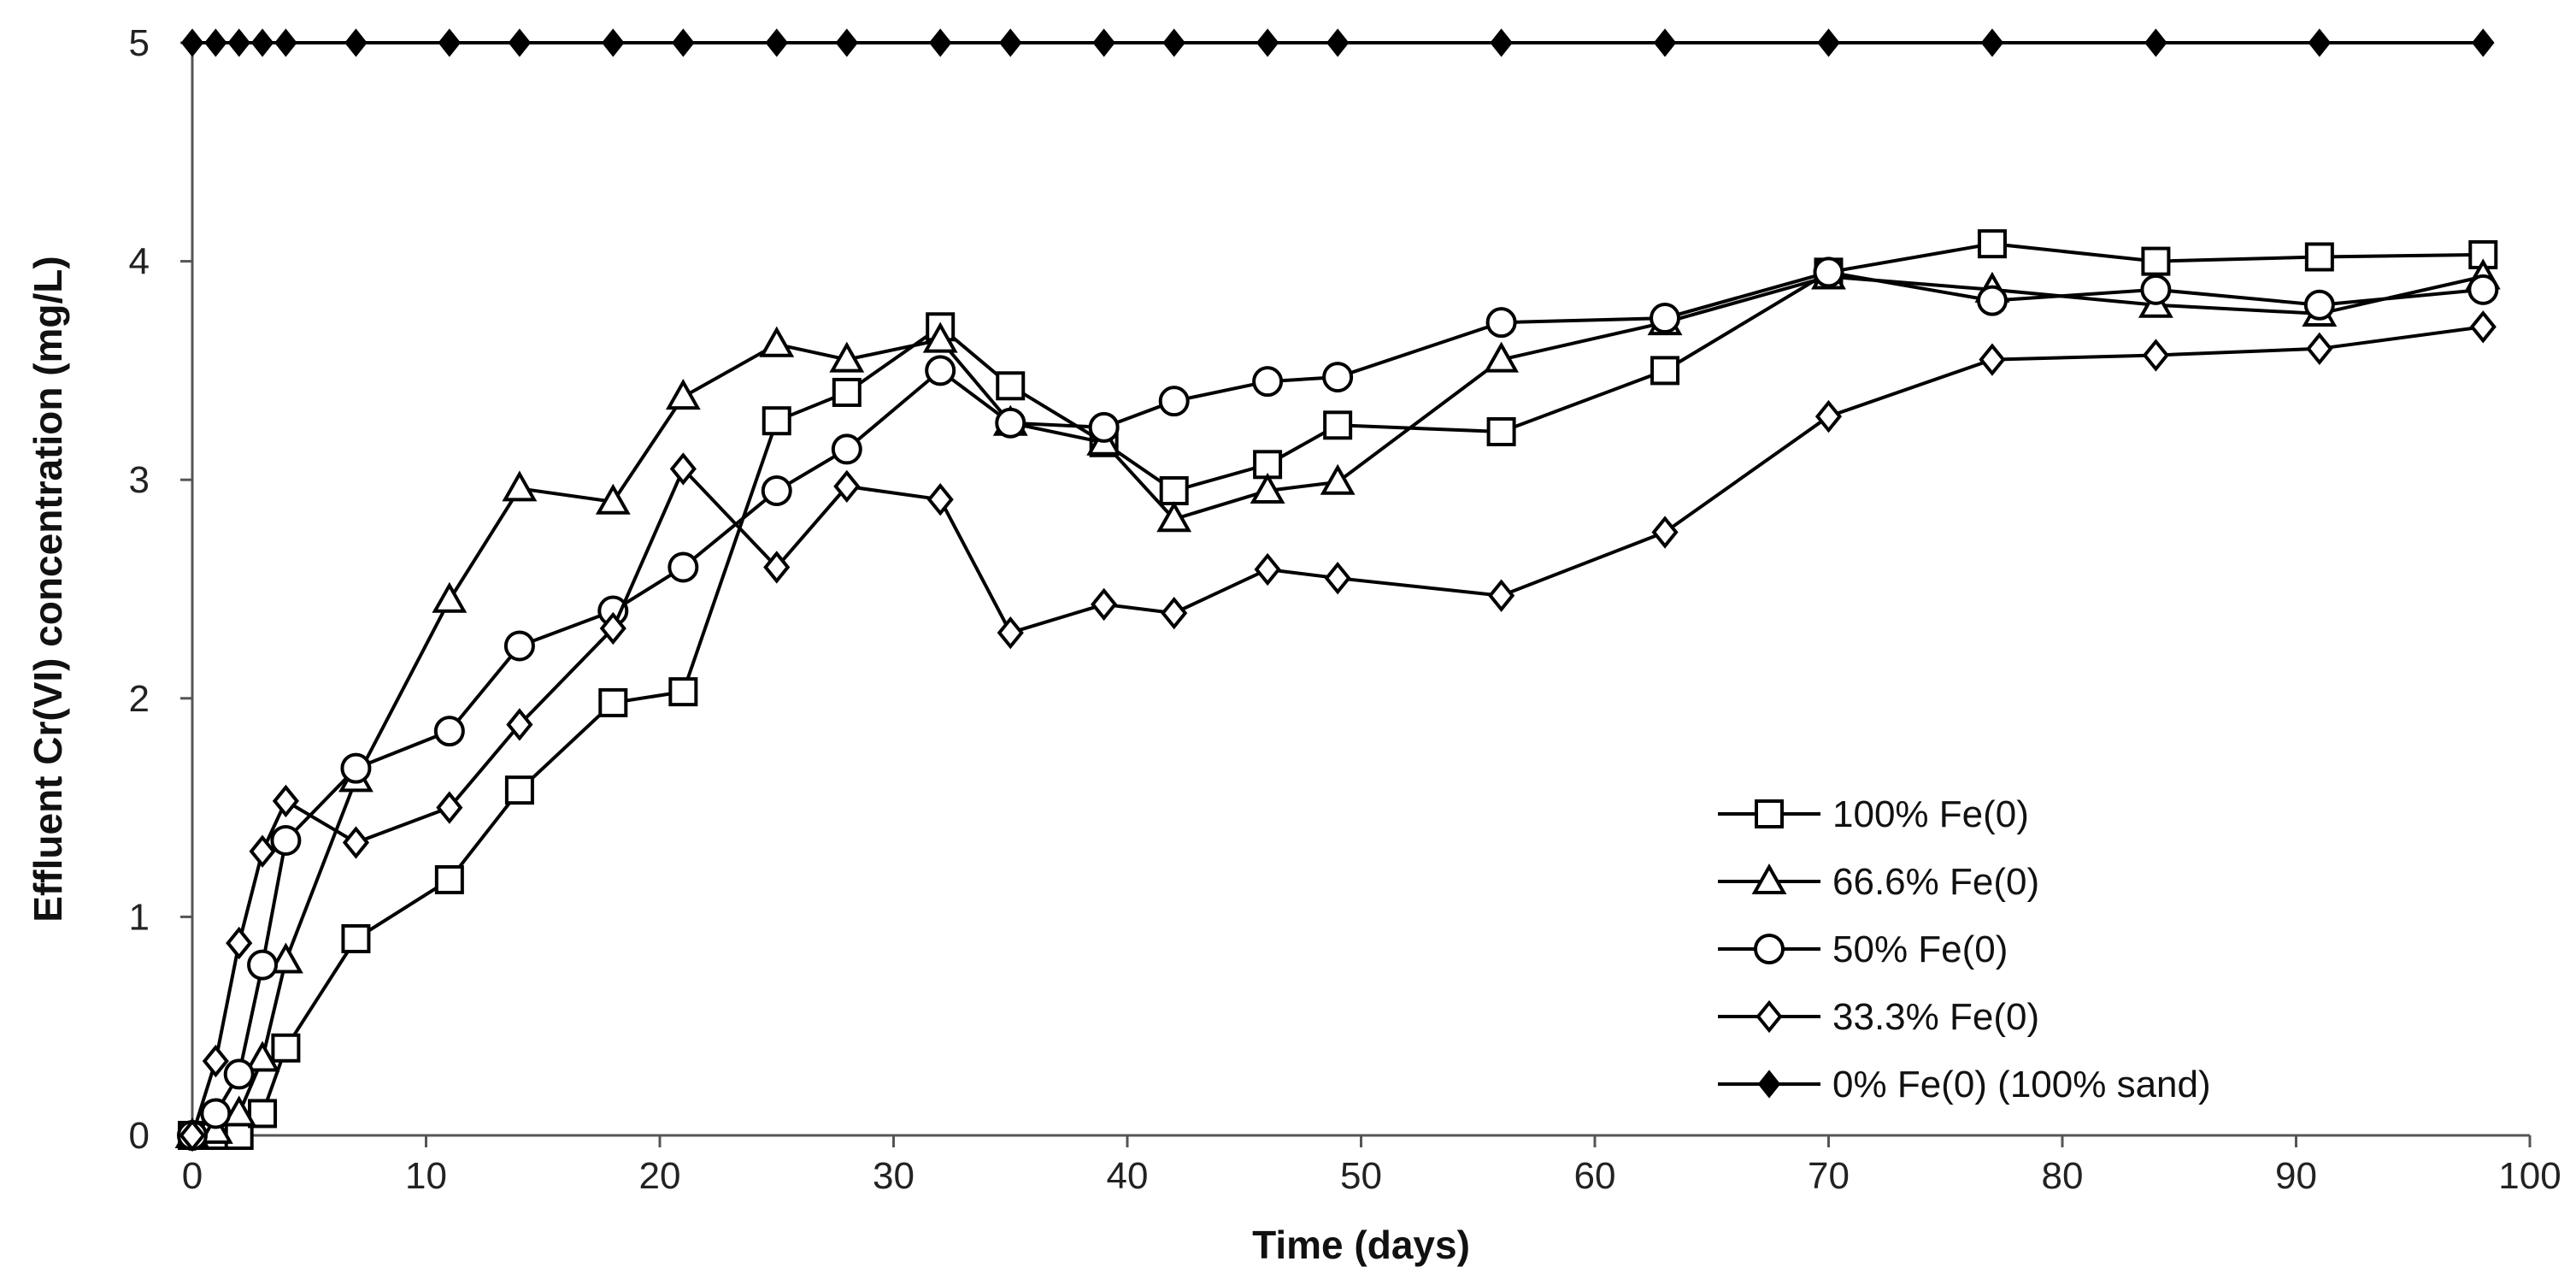 Image resolution: width=2576 pixels, height=1285 pixels. I want to click on x-tick-label: 40, so click(1128, 1176).